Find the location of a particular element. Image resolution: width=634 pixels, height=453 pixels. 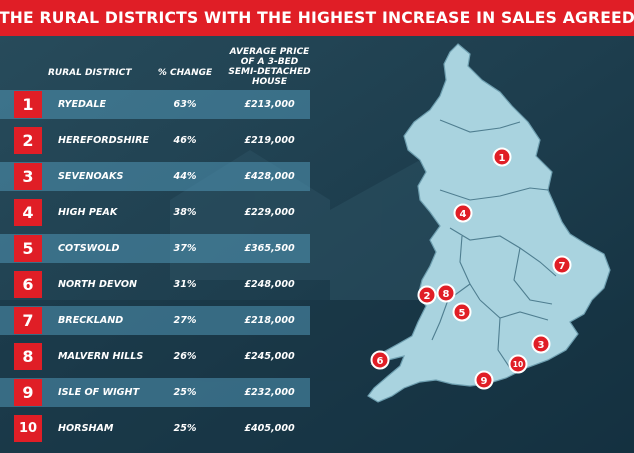

header-percent-change: % CHANGE is located at coordinates (185, 73).